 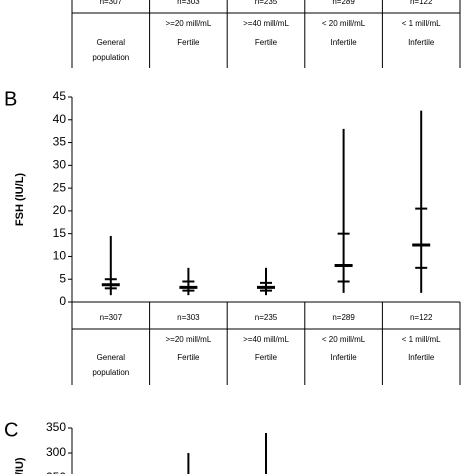 What do you see at coordinates (60, 187) in the screenshot?
I see `y-tick-label: 25` at bounding box center [60, 187].